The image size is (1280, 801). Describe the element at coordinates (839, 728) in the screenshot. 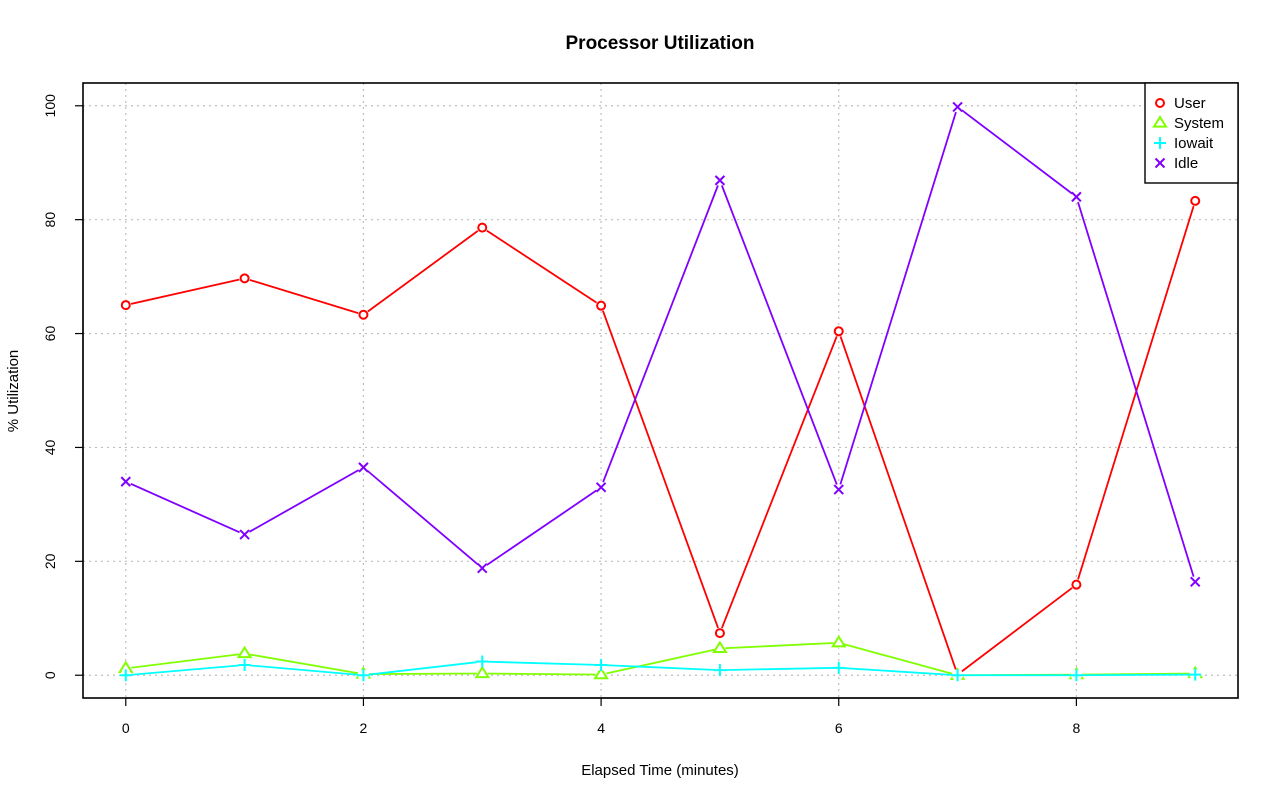

I see `x-tick-label: 6` at that location.